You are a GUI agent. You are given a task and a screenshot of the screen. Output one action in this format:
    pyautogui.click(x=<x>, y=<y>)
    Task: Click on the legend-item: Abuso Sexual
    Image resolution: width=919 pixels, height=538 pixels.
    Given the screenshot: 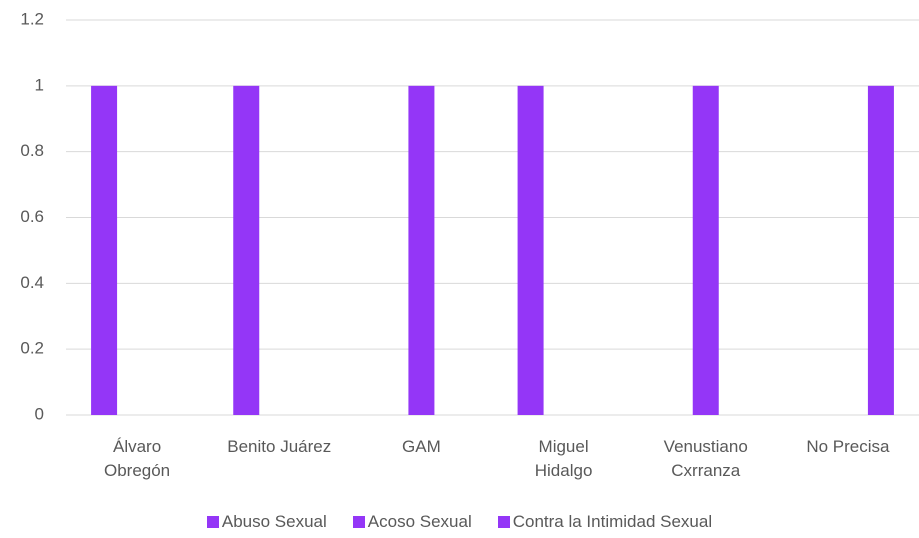 What is the action you would take?
    pyautogui.click(x=266, y=522)
    